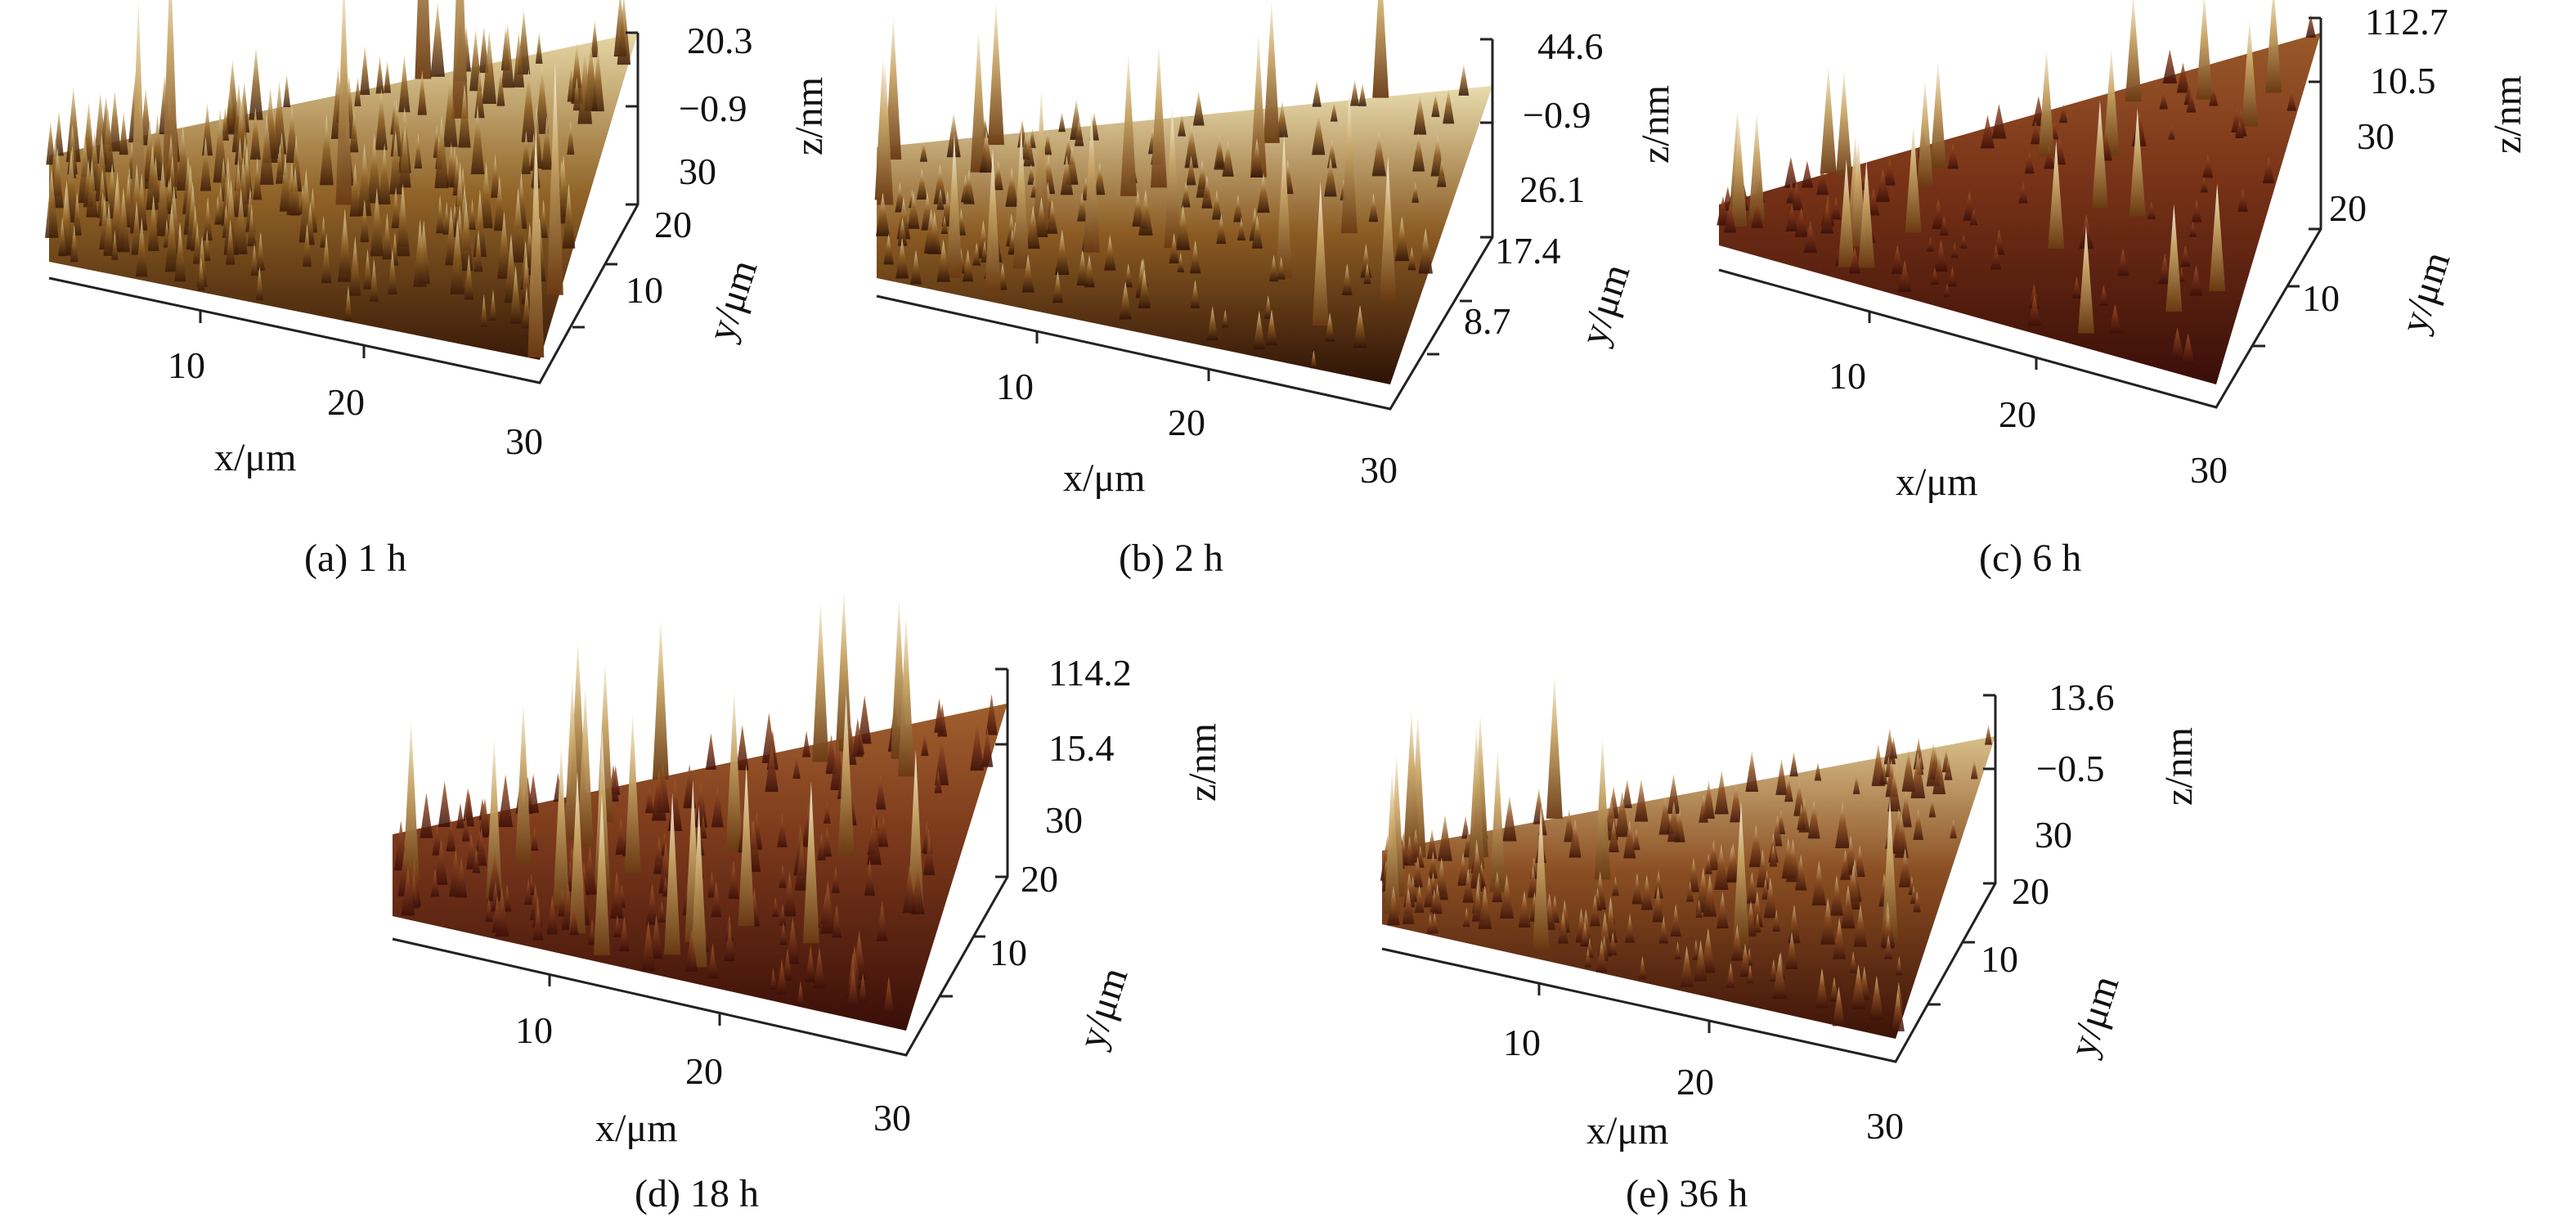  What do you see at coordinates (1885, 1126) in the screenshot?
I see `x-tick-e-30: 30` at bounding box center [1885, 1126].